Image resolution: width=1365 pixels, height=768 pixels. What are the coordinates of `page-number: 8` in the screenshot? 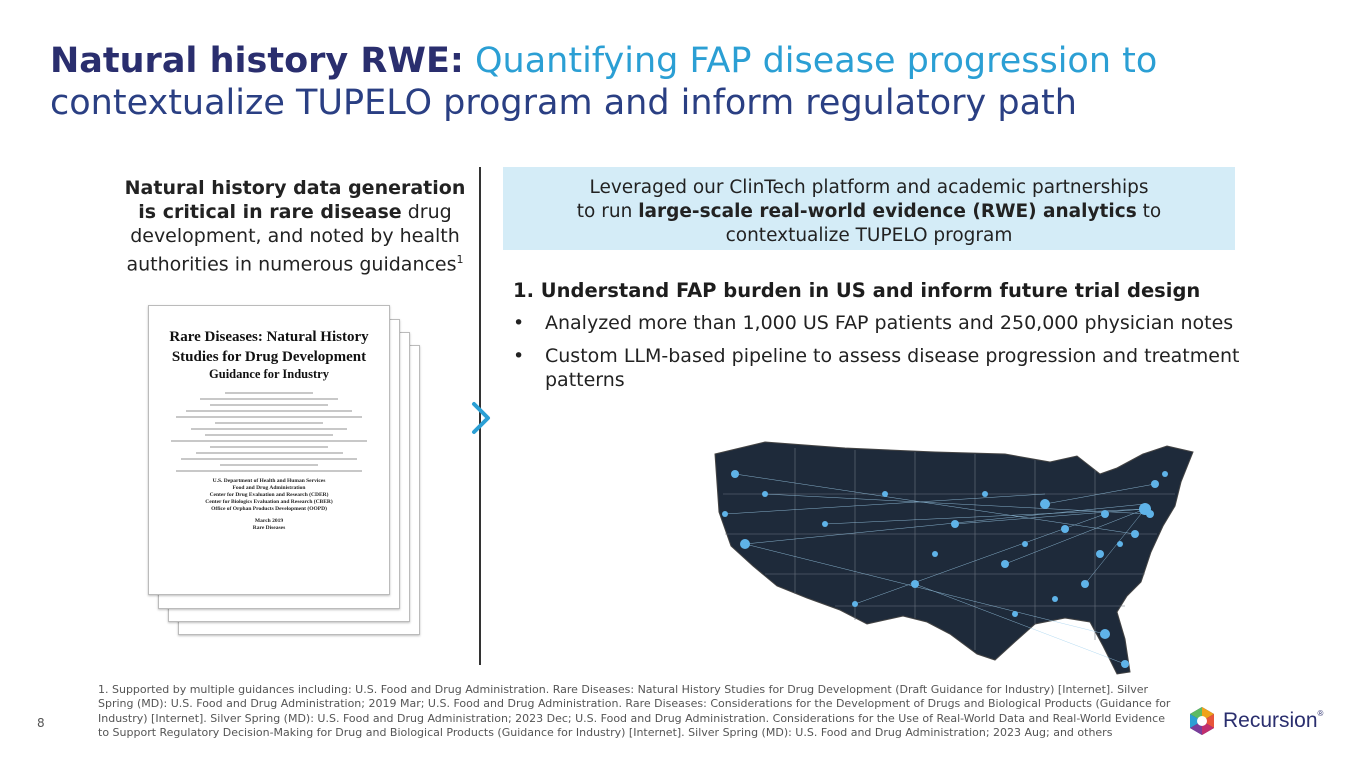 It's located at (41, 723).